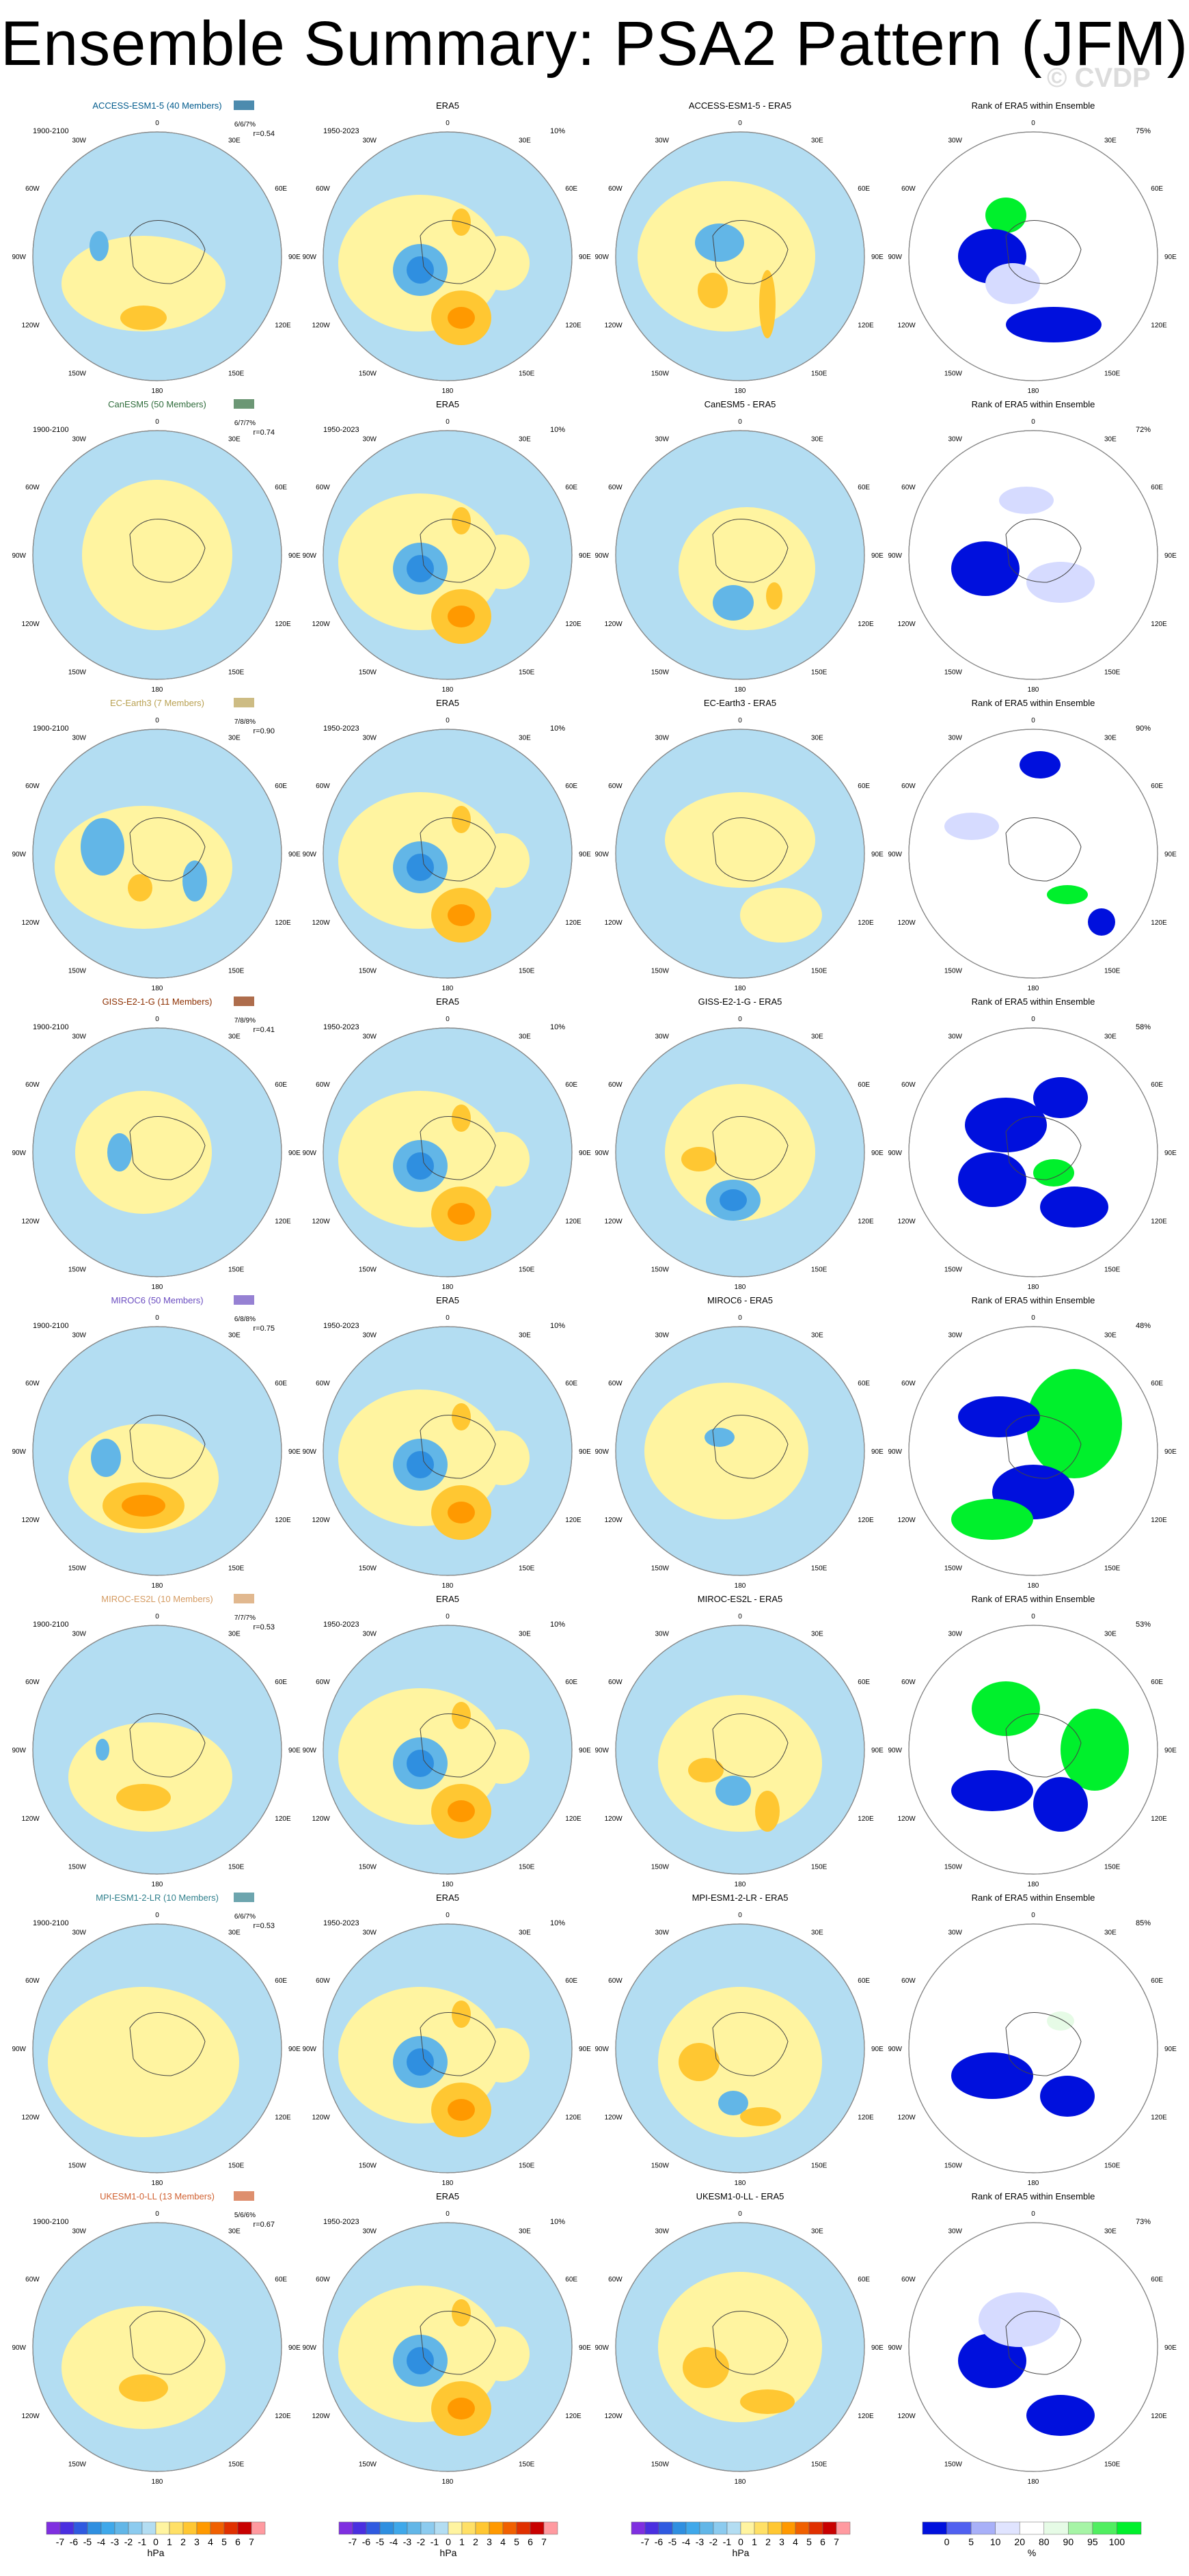 This screenshot has height=2576, width=1189. What do you see at coordinates (971, 2542) in the screenshot?
I see `colorbar-tick-label: 5` at bounding box center [971, 2542].